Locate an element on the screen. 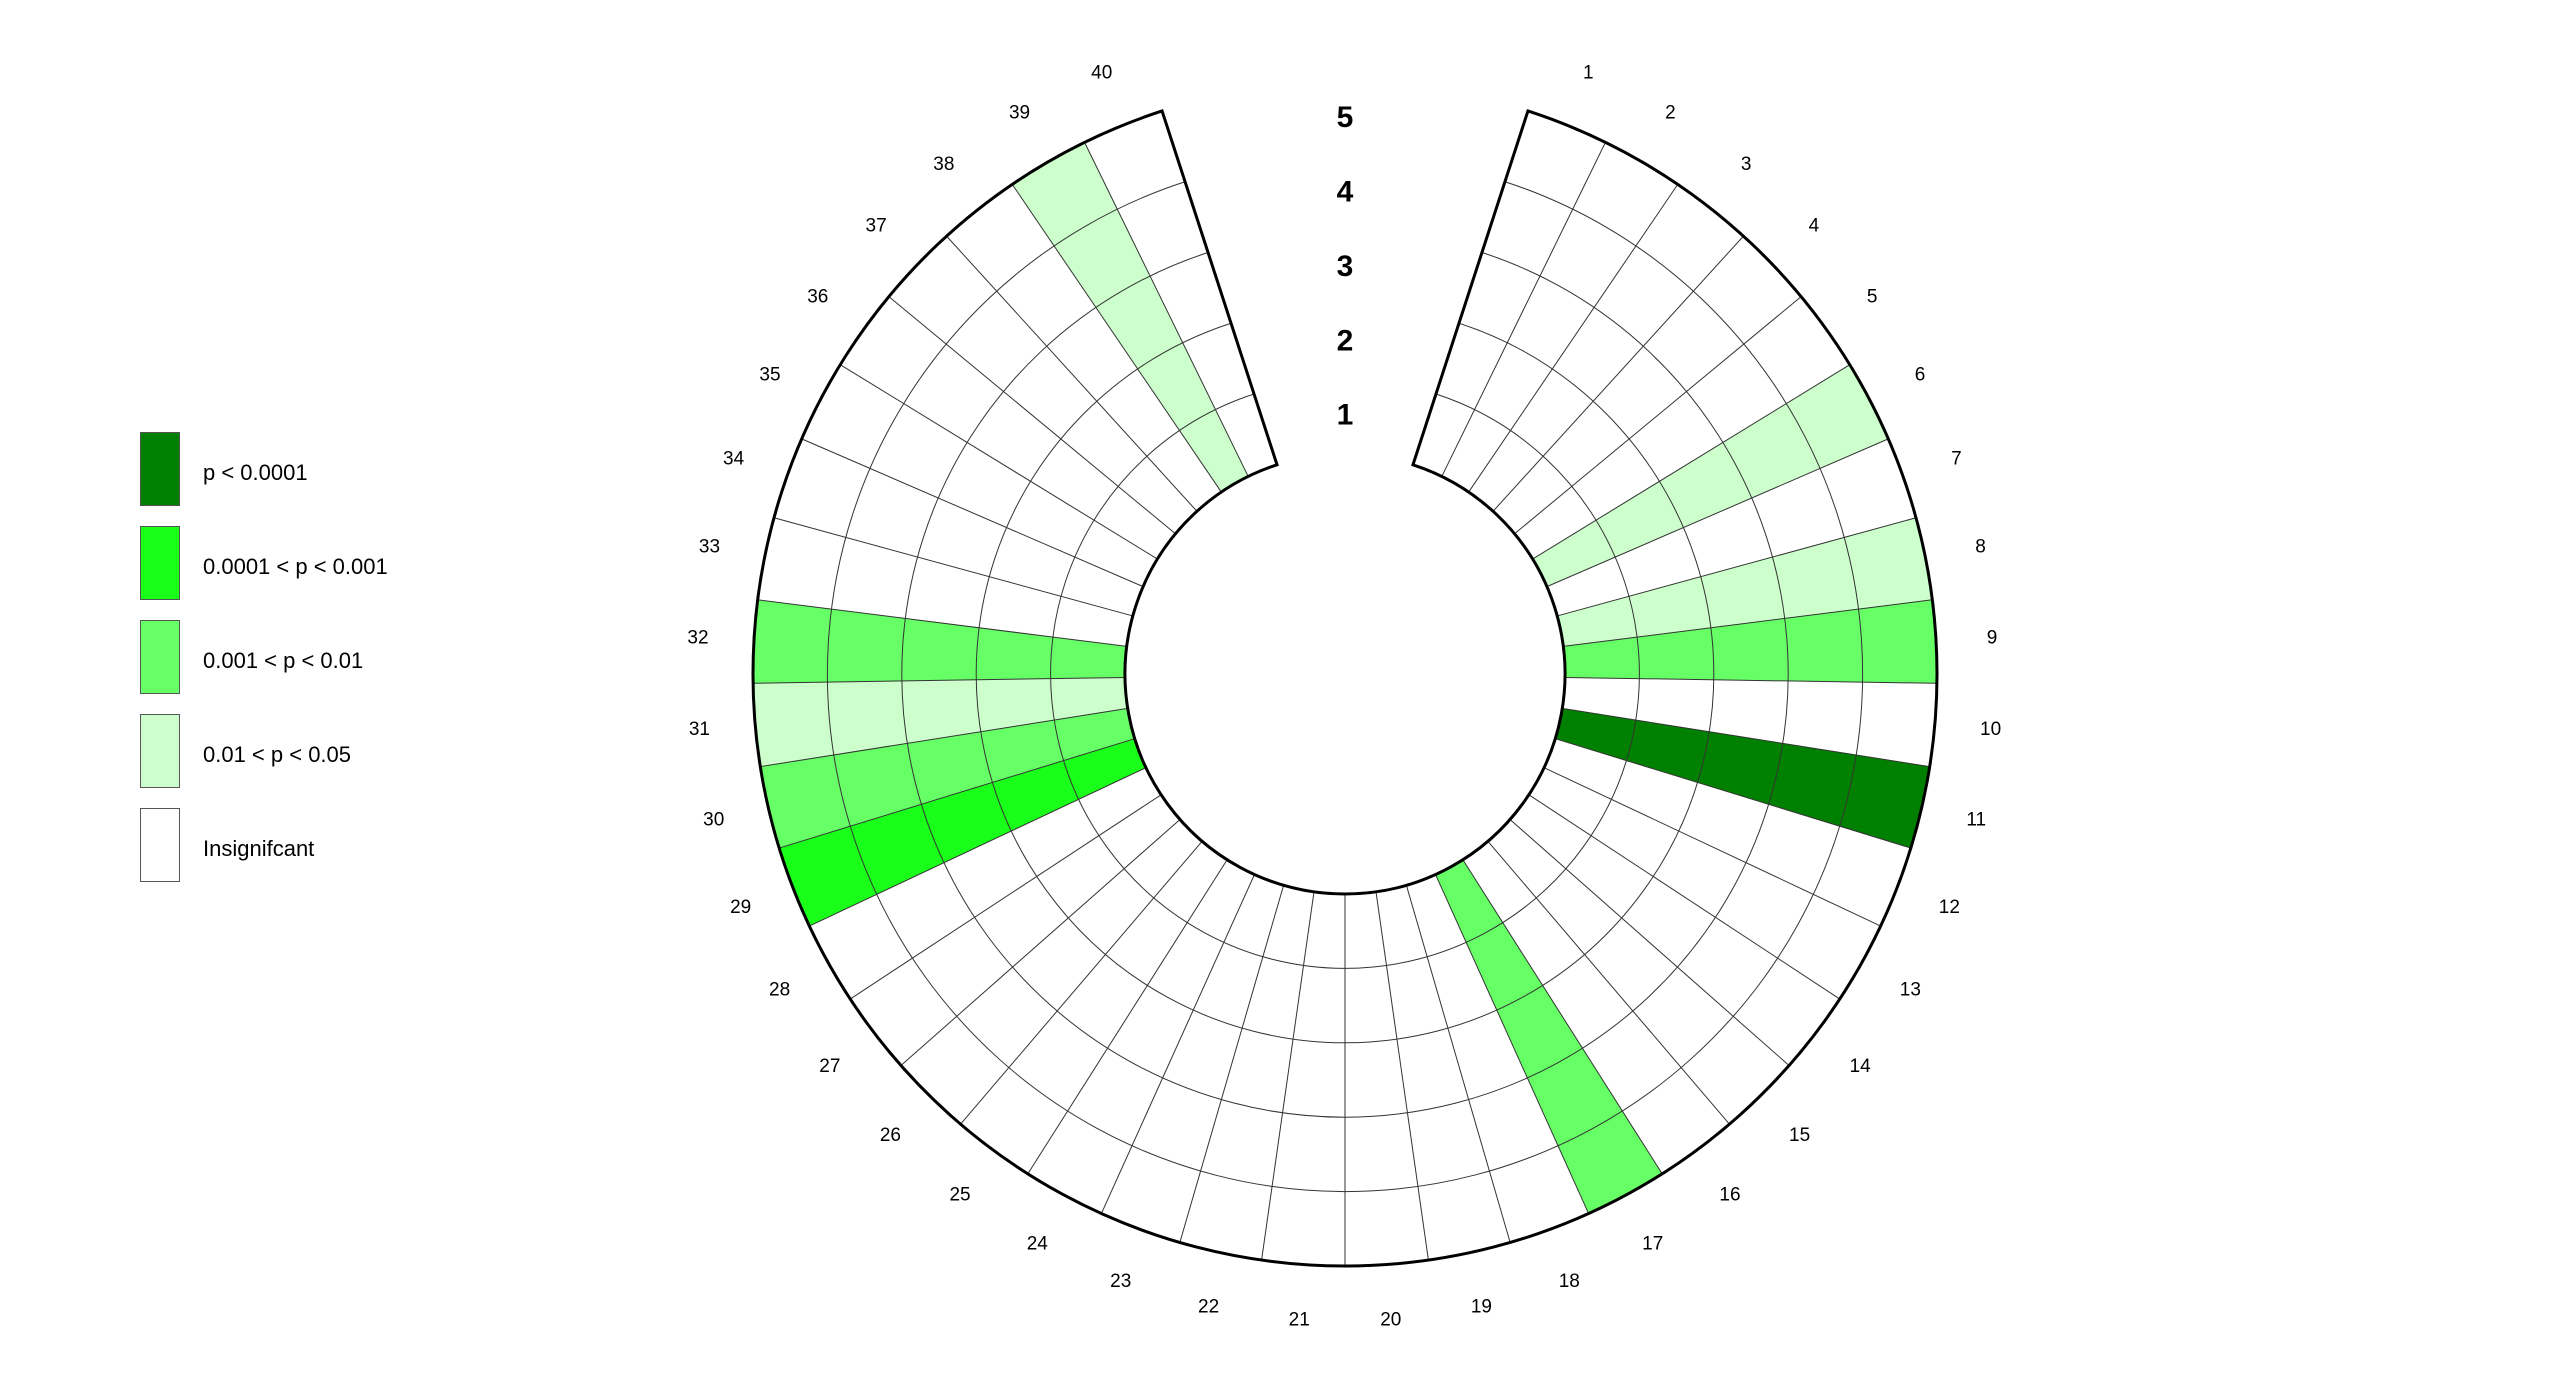 This screenshot has height=1400, width=2560. segment-label-22: 22 is located at coordinates (1208, 1306).